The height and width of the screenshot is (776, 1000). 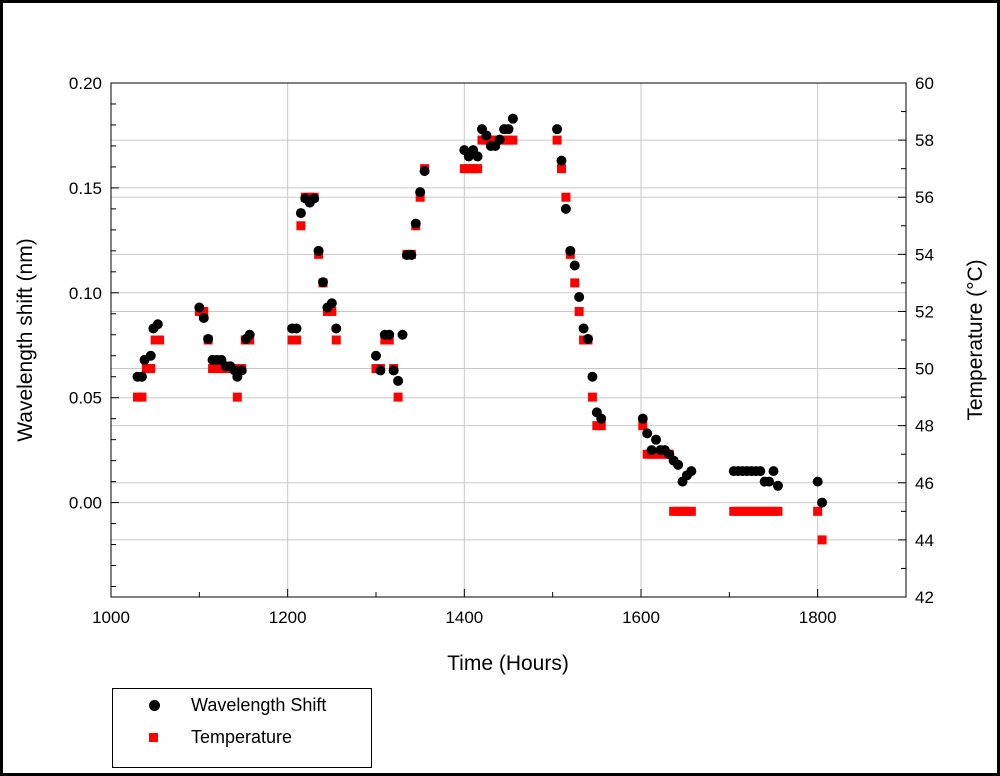 I want to click on y2-tick-label: 58, so click(x=924, y=140).